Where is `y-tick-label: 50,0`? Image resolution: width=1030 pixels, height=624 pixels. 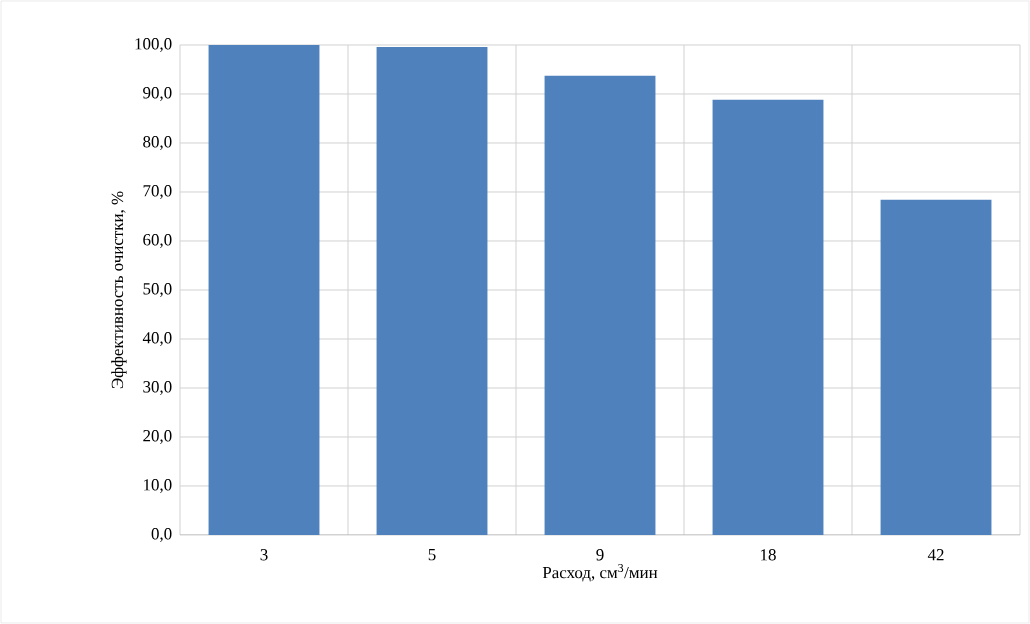 y-tick-label: 50,0 is located at coordinates (157, 290).